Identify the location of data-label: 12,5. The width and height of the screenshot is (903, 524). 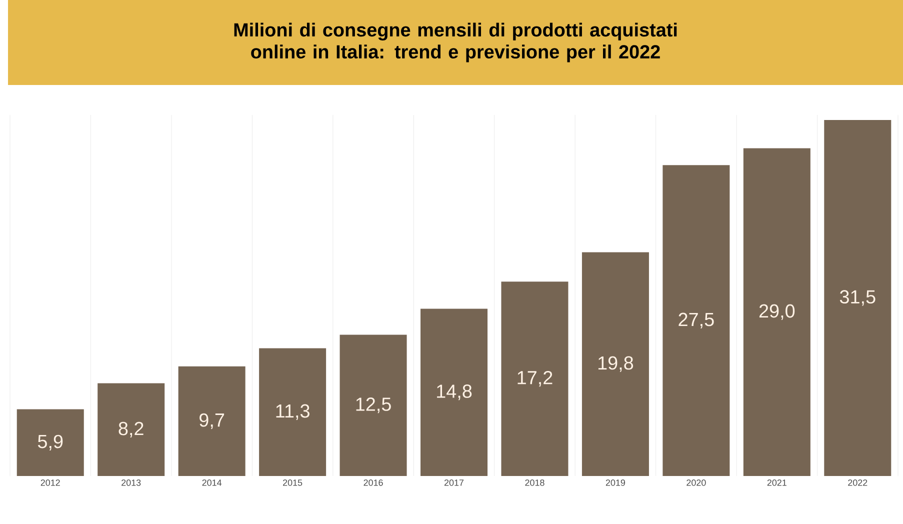
(373, 406).